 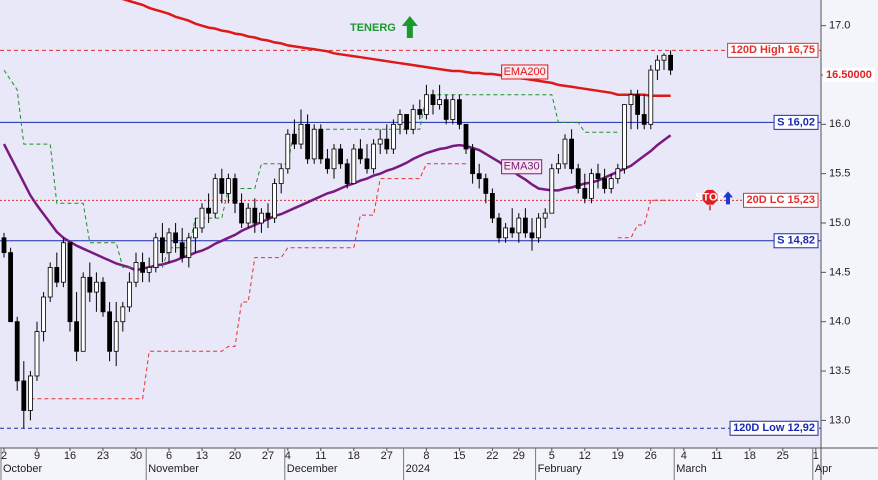 What do you see at coordinates (618, 456) in the screenshot?
I see `x-tick-label: 19` at bounding box center [618, 456].